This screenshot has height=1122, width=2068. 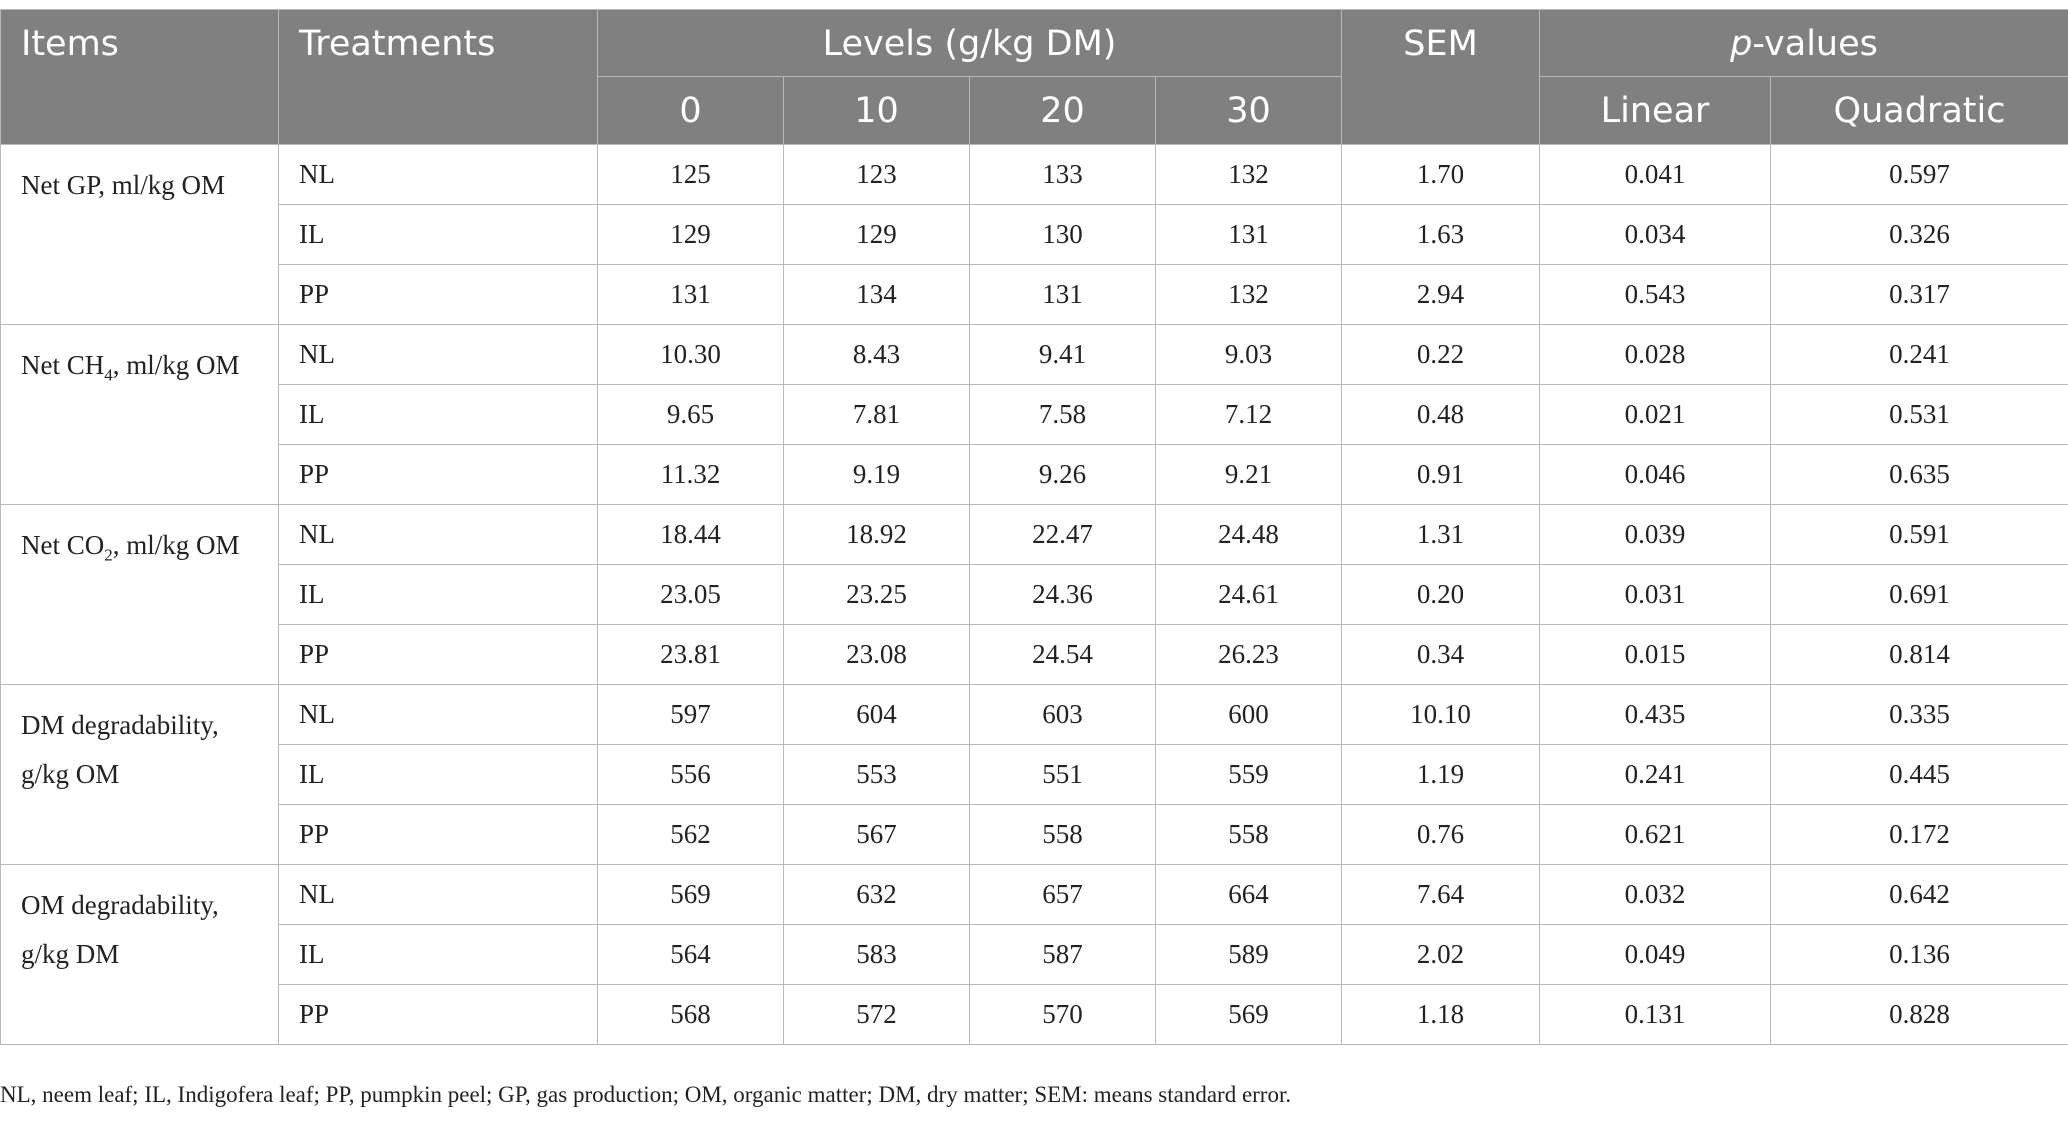 What do you see at coordinates (1441, 654) in the screenshot?
I see `value-cell: 0.34` at bounding box center [1441, 654].